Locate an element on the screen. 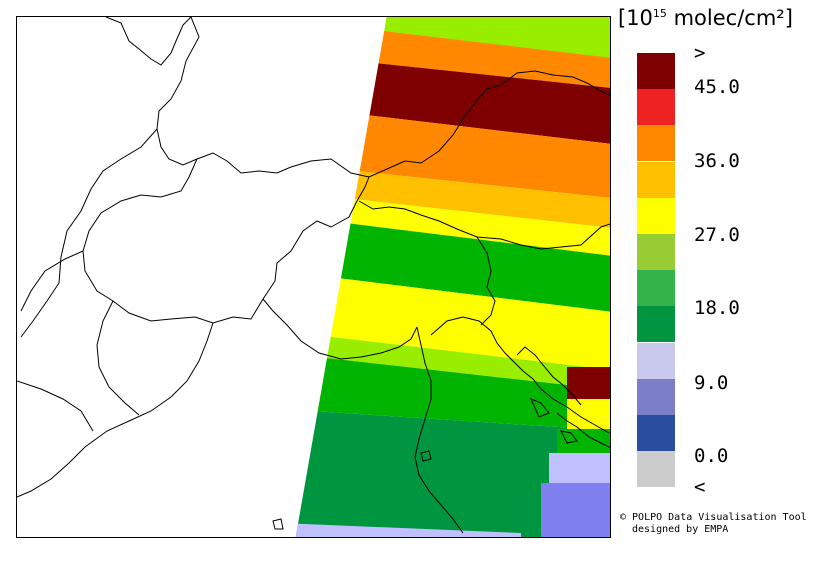  legend-tick-label: 9.0 is located at coordinates (711, 383).